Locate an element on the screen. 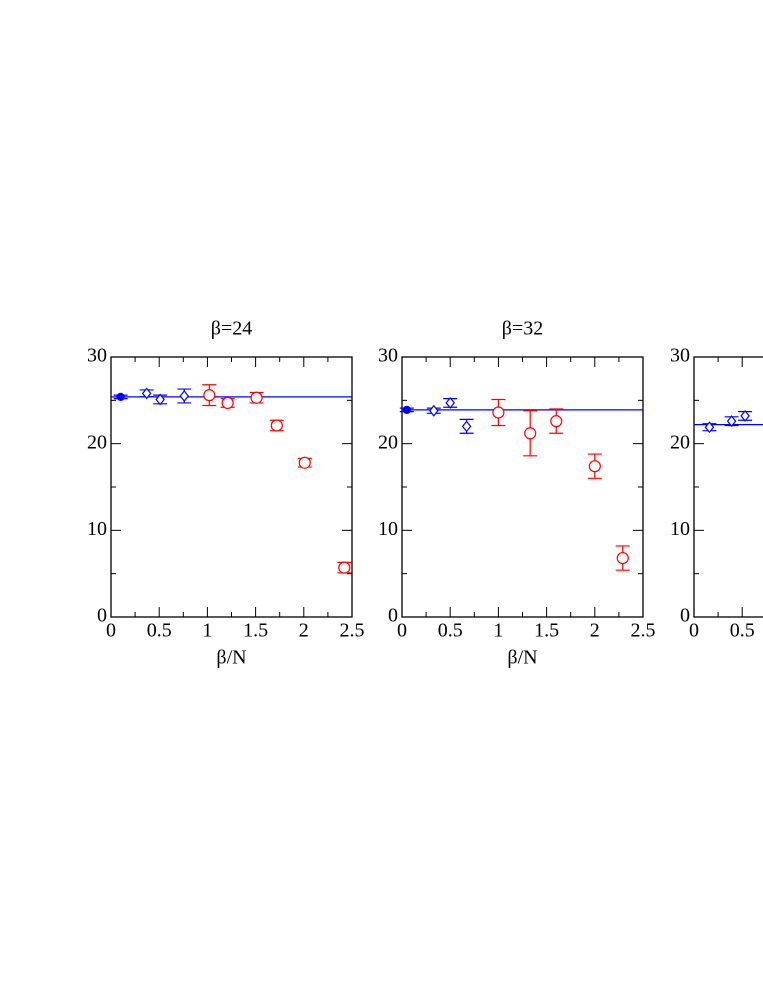 This screenshot has height=987, width=763. panel: β=32 β/N 0 0.5 1 1.5 2 2.5 0 10 20 30 is located at coordinates (517, 493).